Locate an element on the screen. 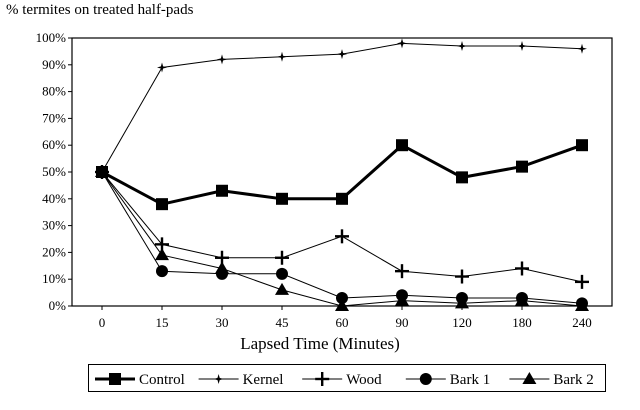  legend-item-wood: Wood is located at coordinates (342, 380).